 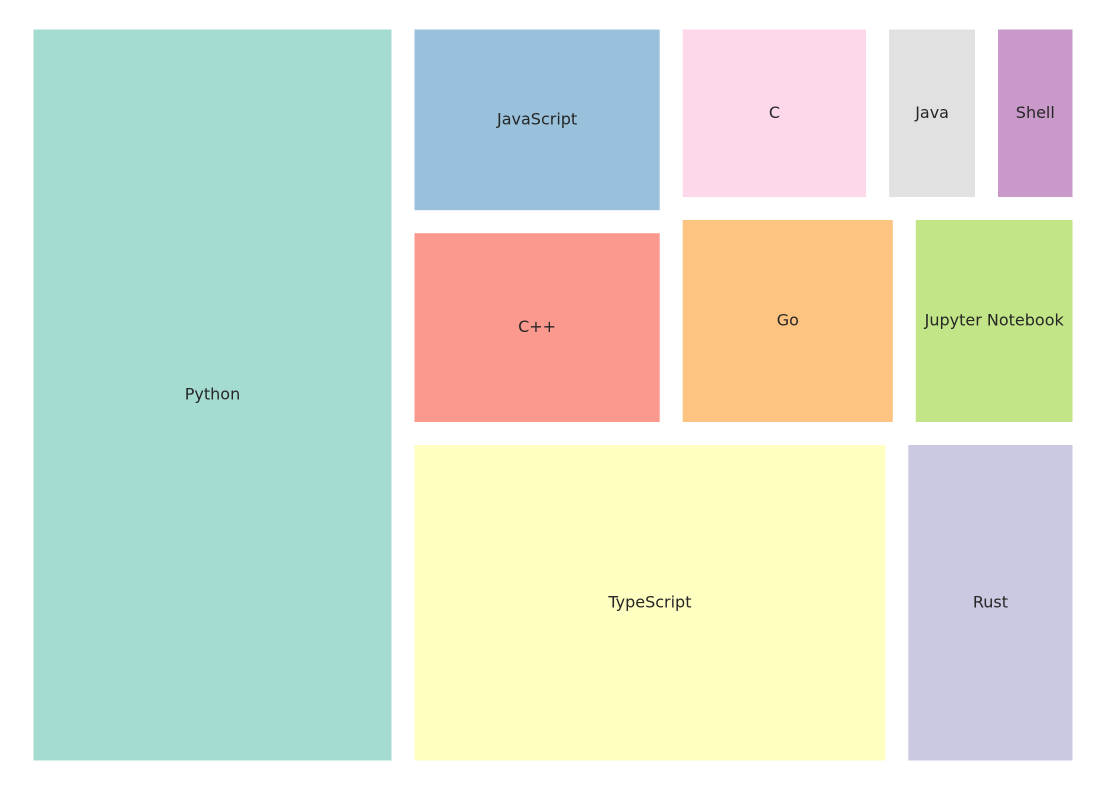 I want to click on tile-java, so click(x=932, y=113).